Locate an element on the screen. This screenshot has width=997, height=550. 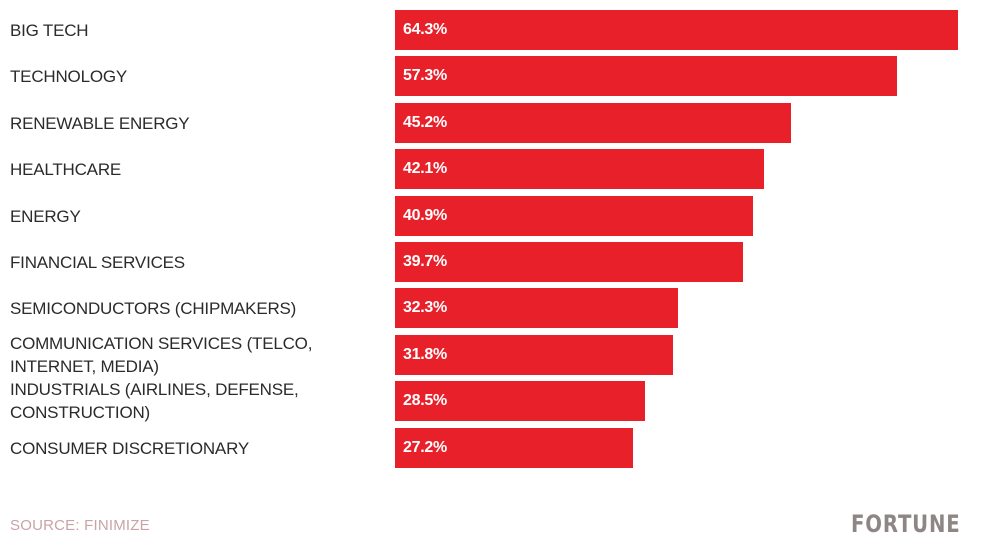
category-label: RENEWABLE ENERGY is located at coordinates (100, 123).